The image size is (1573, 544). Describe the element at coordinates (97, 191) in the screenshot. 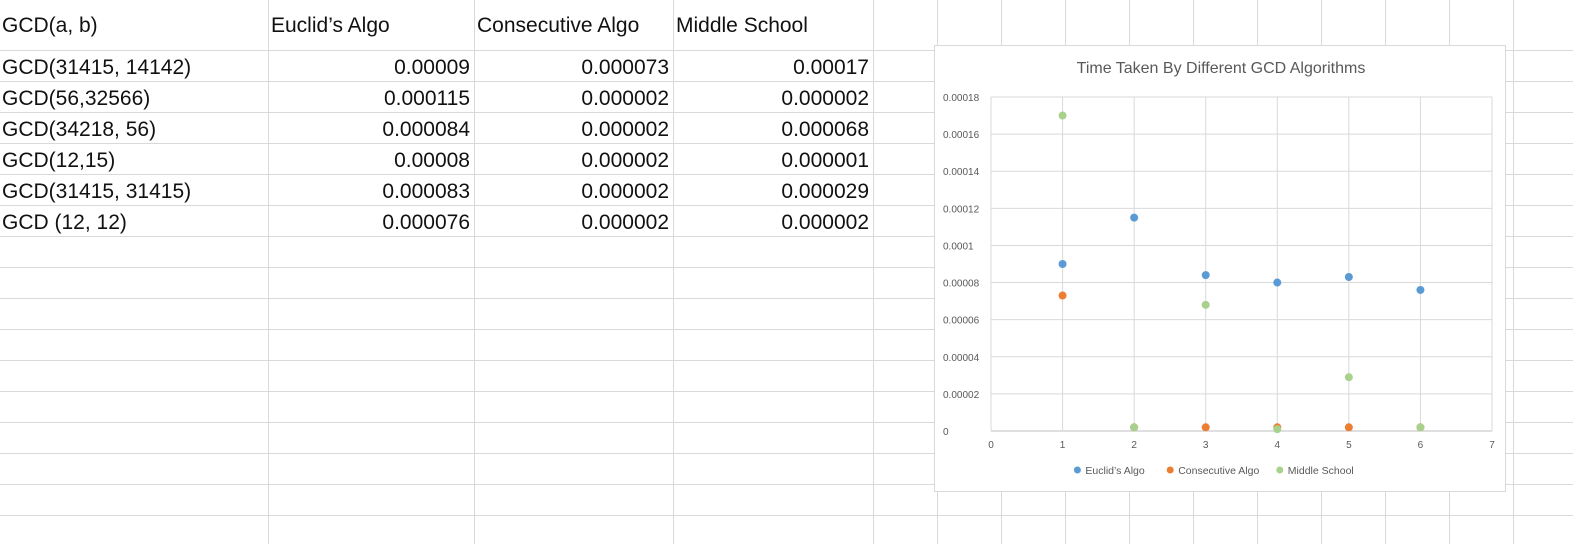

I see `gcd-input-cell: GCD(31415, 31415)` at that location.